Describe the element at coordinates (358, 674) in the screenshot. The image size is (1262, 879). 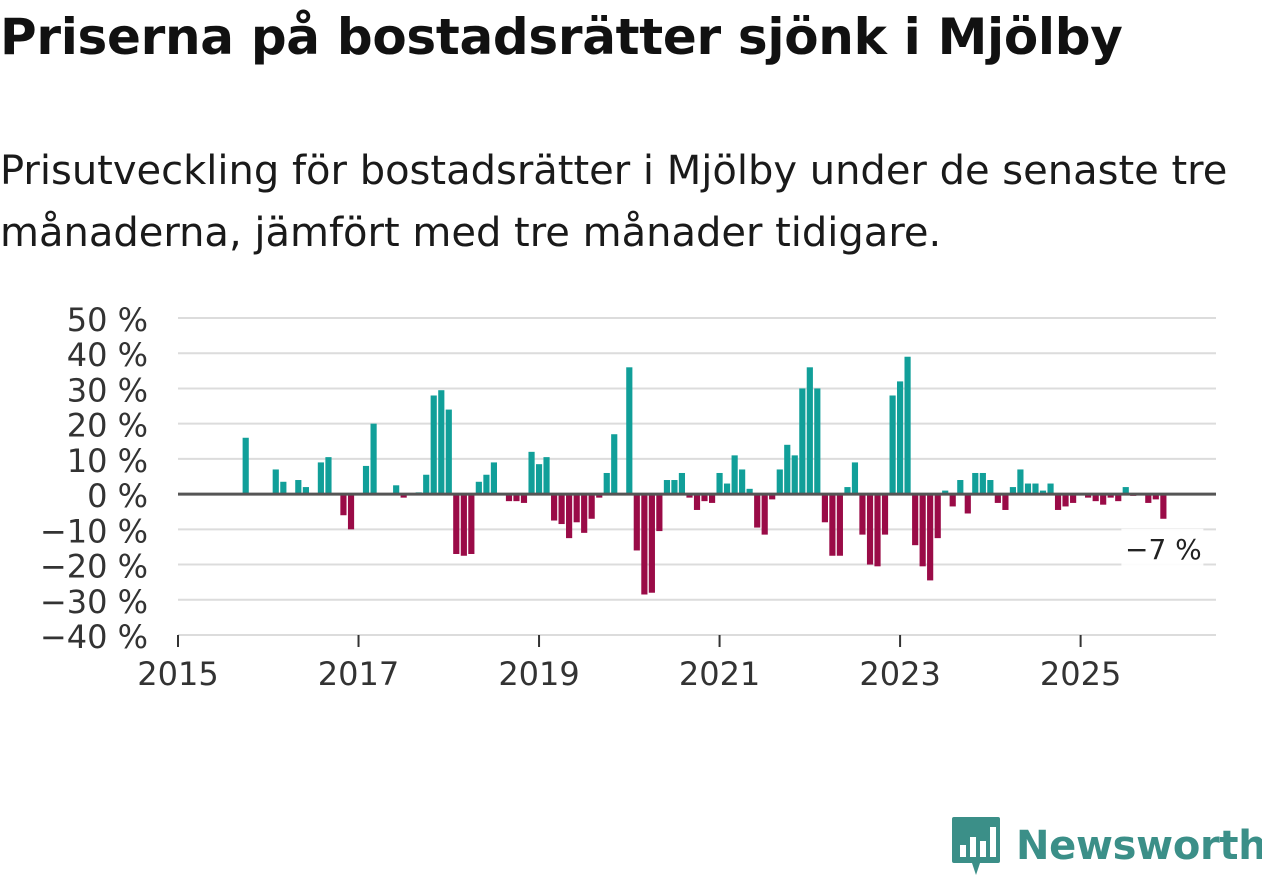
I see `x-tick-label: 2017` at that location.